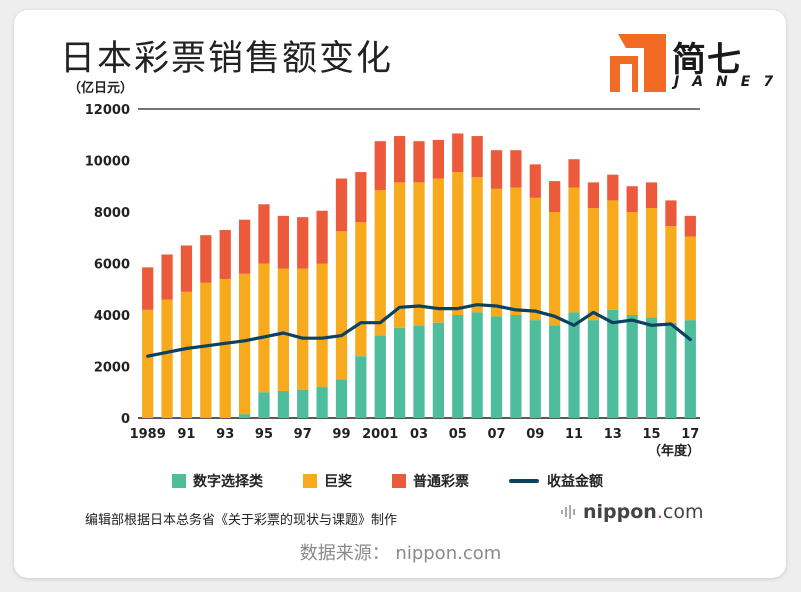 This screenshot has width=801, height=592. I want to click on chart-legend: 数字选择类 巨奖 普通彩票 收益金额, so click(407, 481).